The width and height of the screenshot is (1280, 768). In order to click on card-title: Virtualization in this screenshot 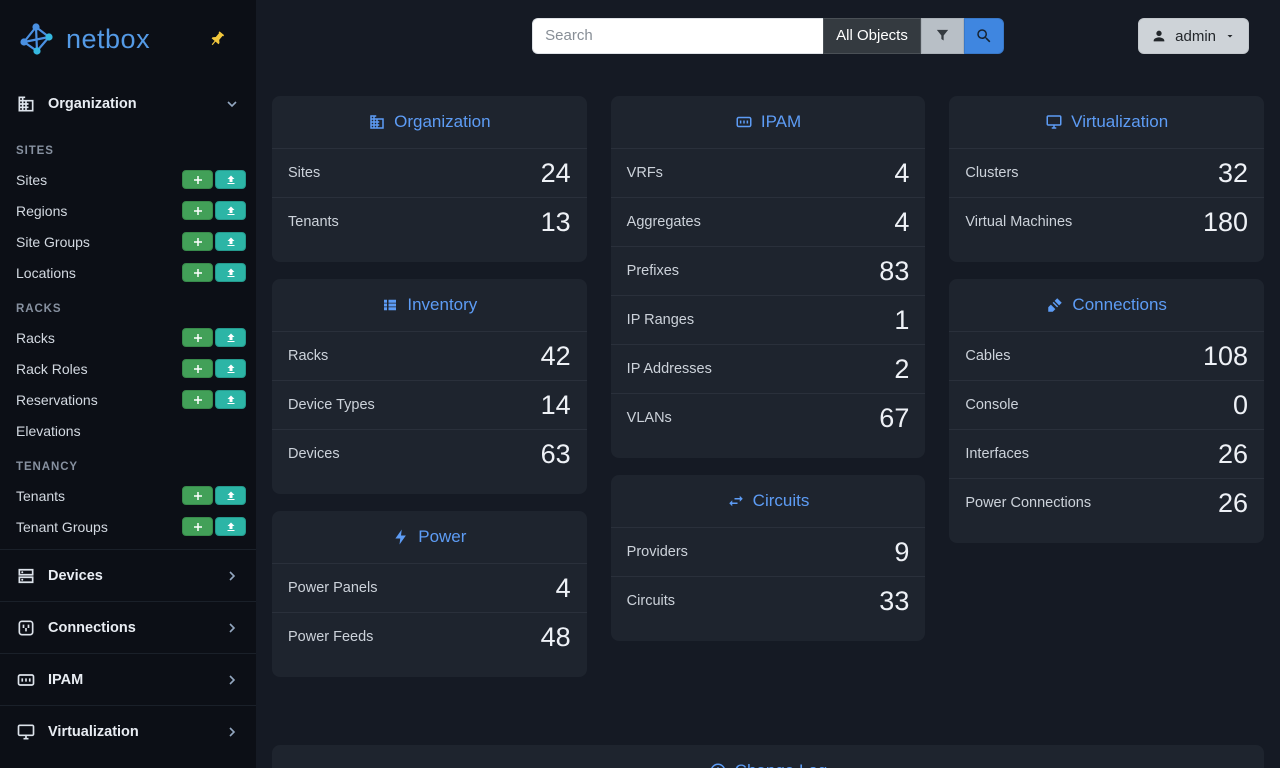, I will do `click(1120, 121)`.